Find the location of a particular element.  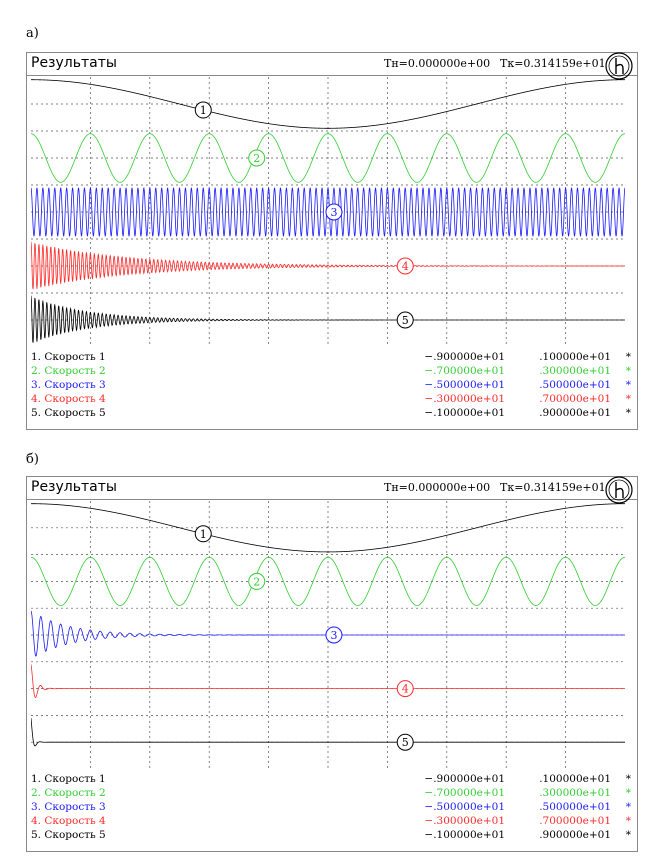

panel-a-label: а) is located at coordinates (32, 33).